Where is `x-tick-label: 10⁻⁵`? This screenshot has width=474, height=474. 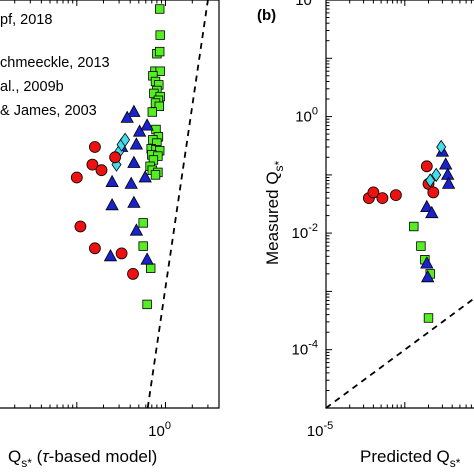 x-tick-label: 10⁻⁵ is located at coordinates (320, 430).